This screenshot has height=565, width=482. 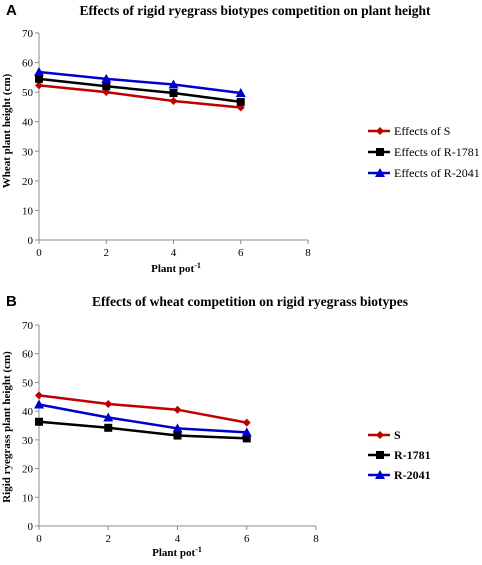 I want to click on panel-a-legend-r2041-label: Effects of R-2041, so click(x=437, y=173).